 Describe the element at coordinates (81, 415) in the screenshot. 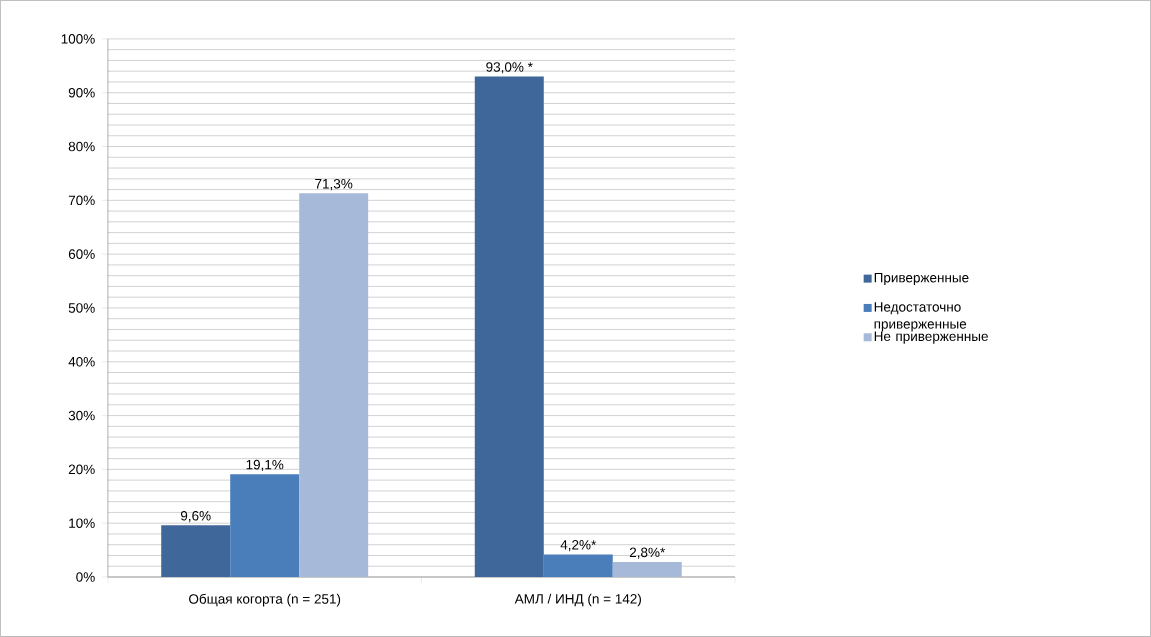

I see `y-tick-label: 30%` at that location.